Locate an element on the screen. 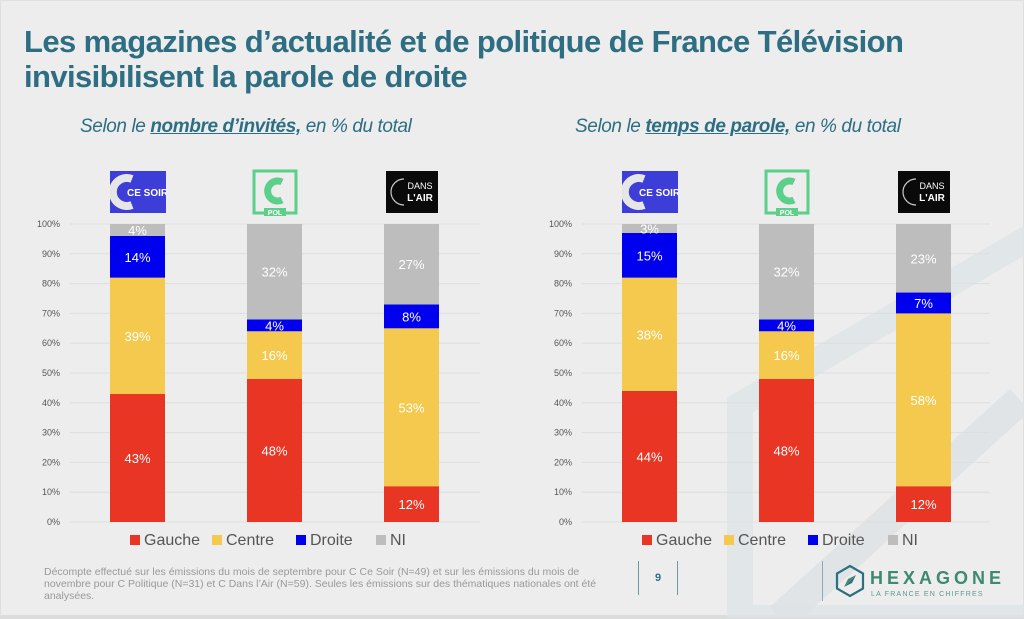  data-label: 38% is located at coordinates (649, 334).